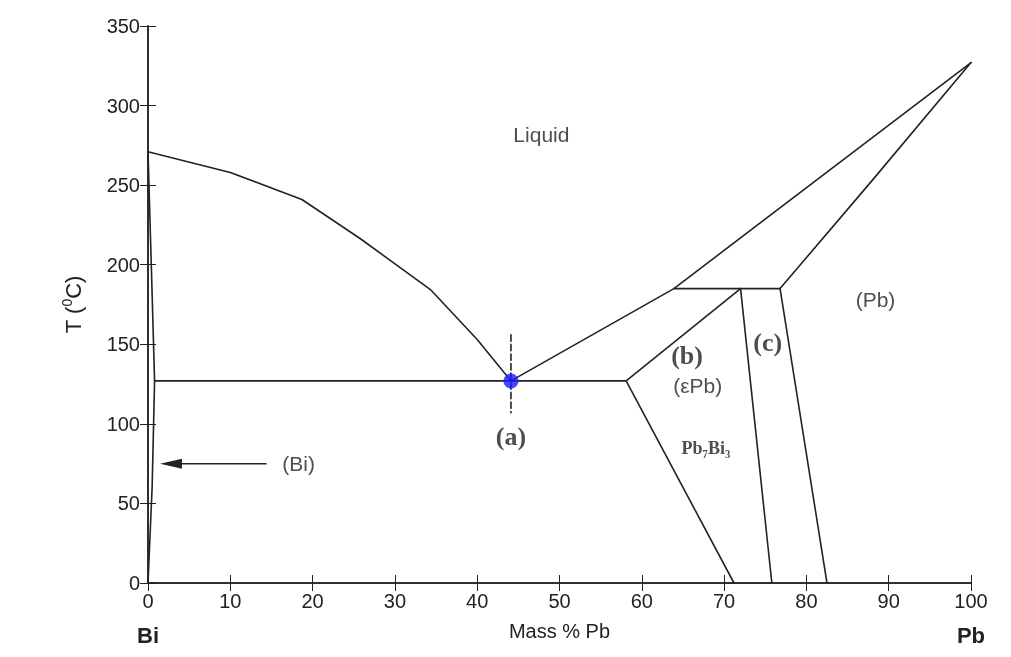 The height and width of the screenshot is (657, 1011). I want to click on annotation: (Bi), so click(298, 464).